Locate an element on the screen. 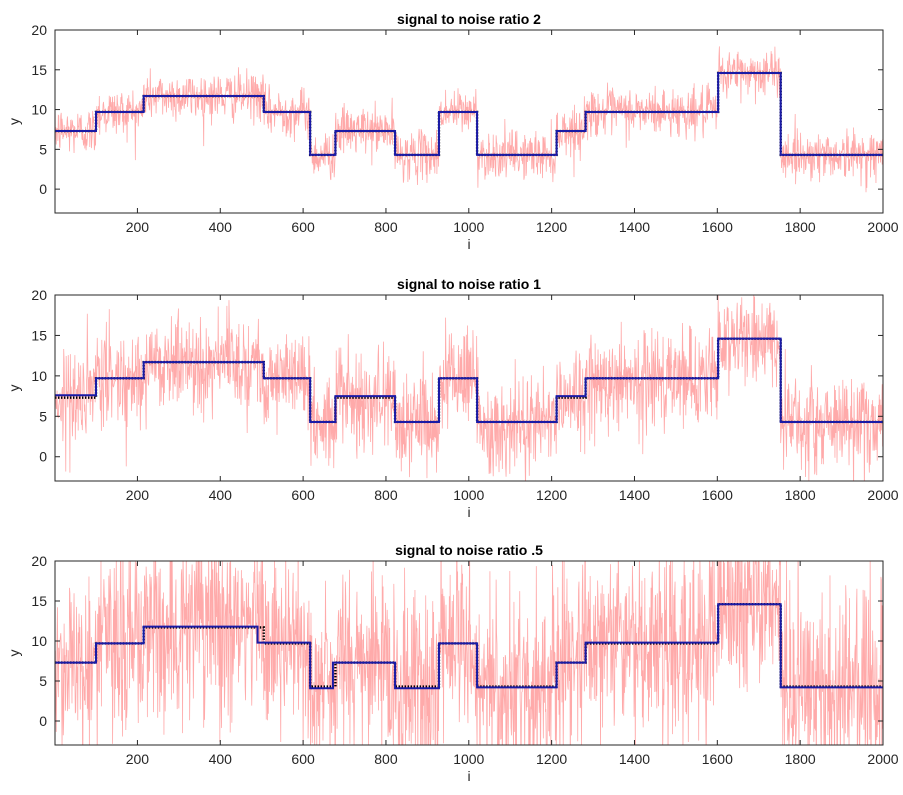 This screenshot has width=903, height=795. chart-title: signal to noise ratio 1 is located at coordinates (469, 284).